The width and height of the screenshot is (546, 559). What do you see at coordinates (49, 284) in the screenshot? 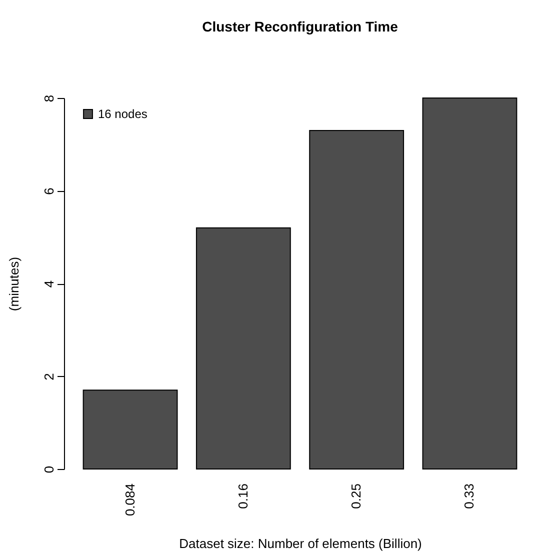
I see `y-tick-label: 4` at bounding box center [49, 284].